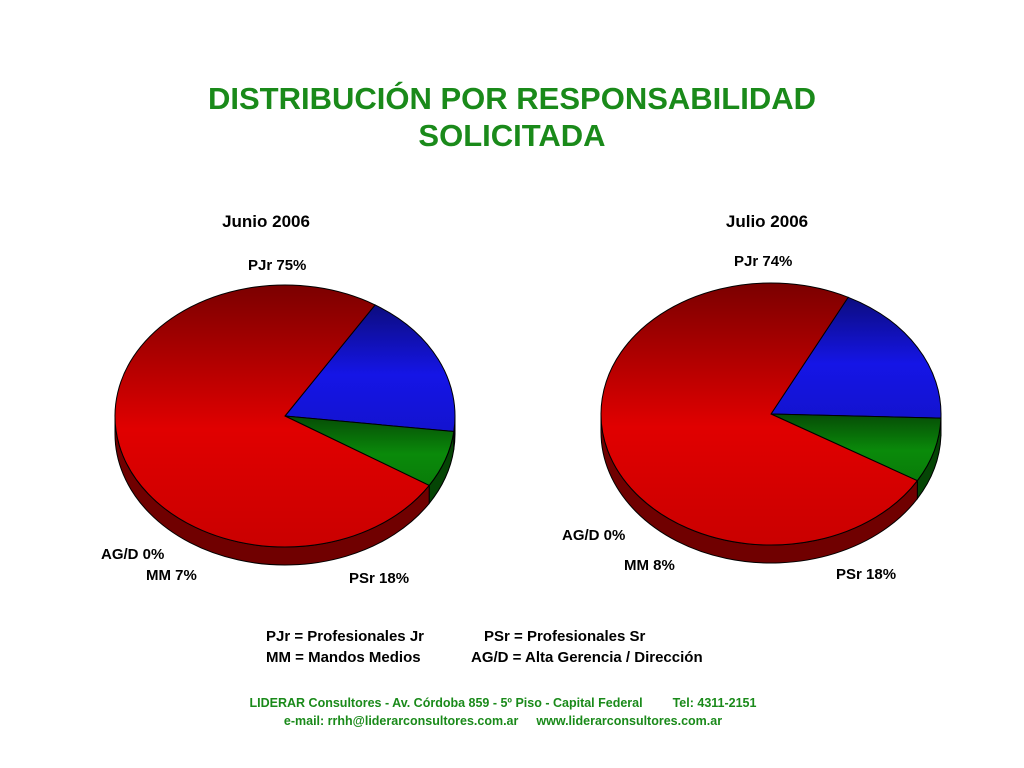 This screenshot has width=1024, height=768. Describe the element at coordinates (370, 368) in the screenshot. I see `chart1-slice-psr` at that location.